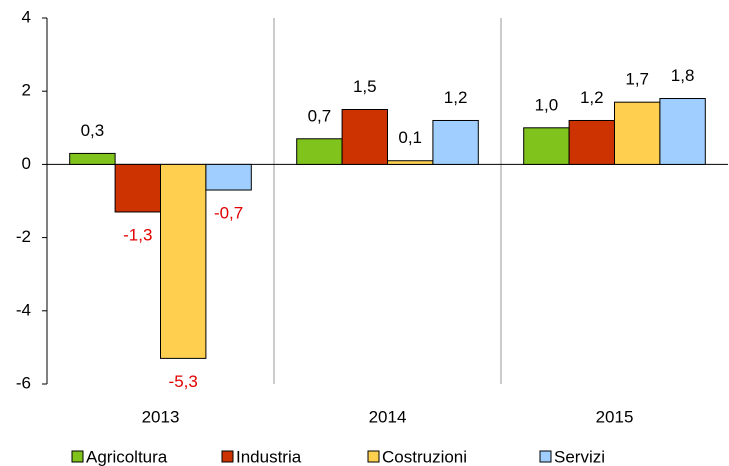 The height and width of the screenshot is (466, 729). I want to click on y-tick-label: -4, so click(23, 309).